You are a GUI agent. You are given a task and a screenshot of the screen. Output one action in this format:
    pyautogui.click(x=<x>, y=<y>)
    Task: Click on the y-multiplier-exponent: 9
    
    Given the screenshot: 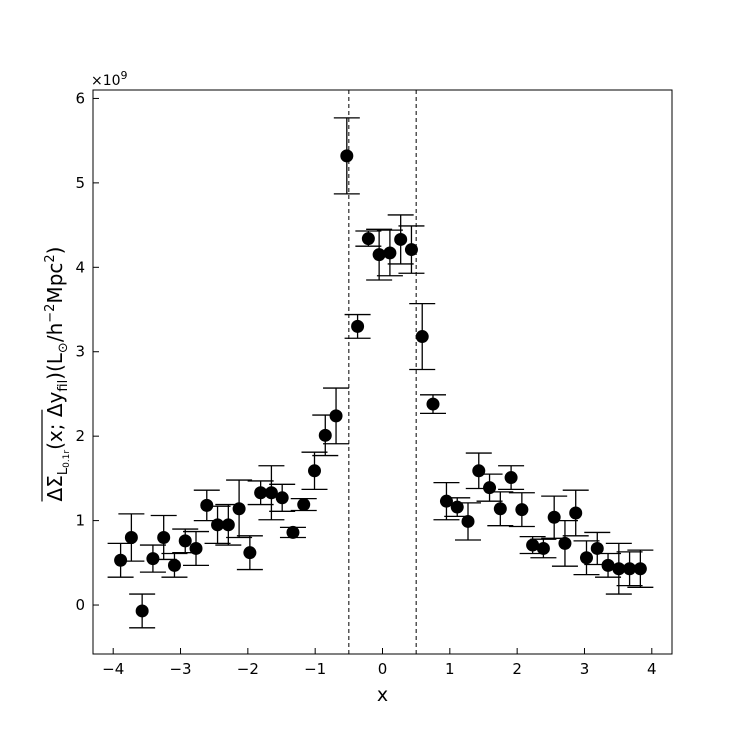 What is the action you would take?
    pyautogui.click(x=124, y=75)
    